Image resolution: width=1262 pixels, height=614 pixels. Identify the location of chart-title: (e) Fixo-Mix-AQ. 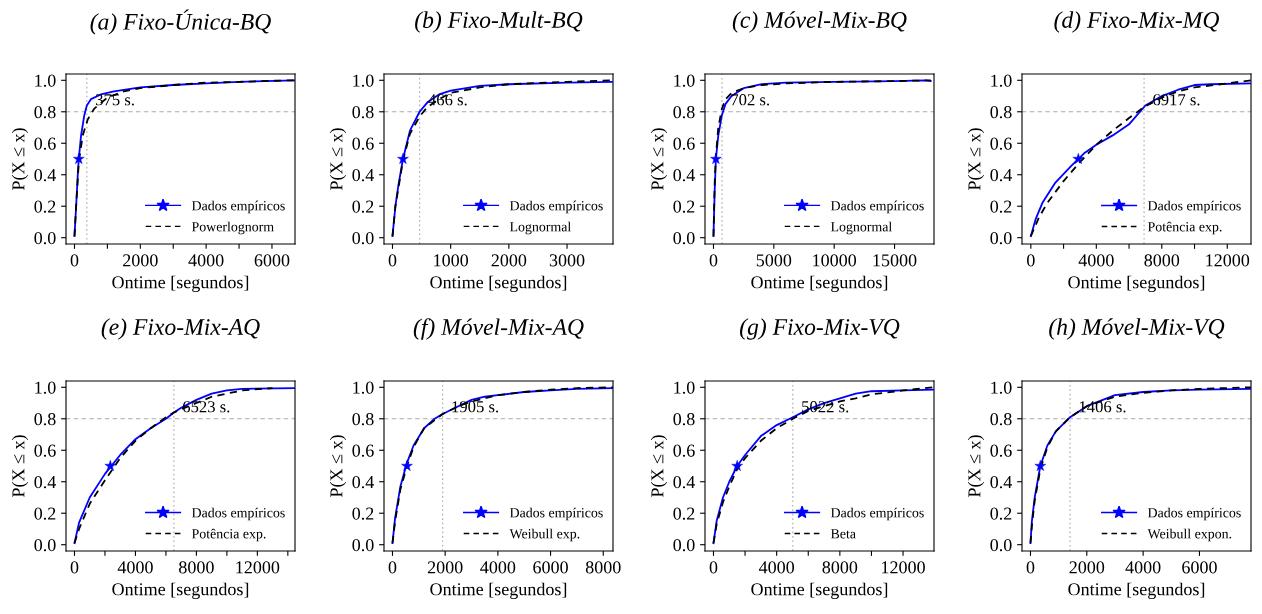
(180, 329).